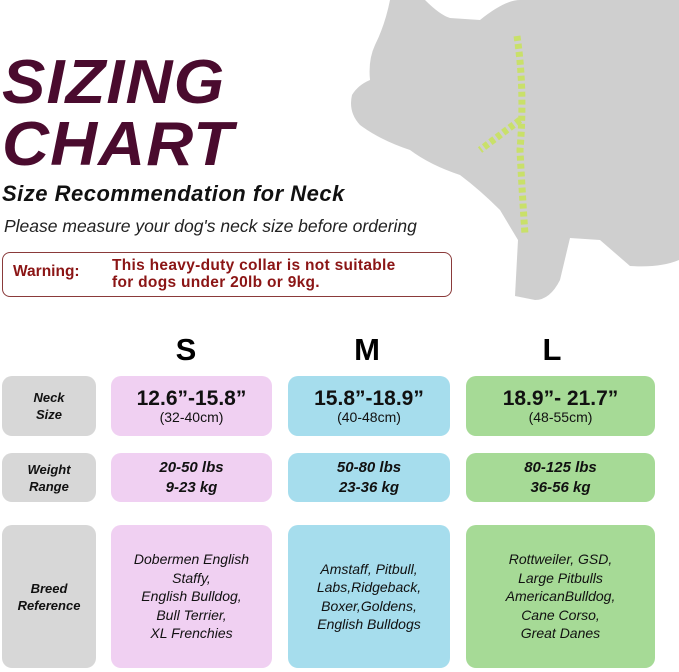 The height and width of the screenshot is (672, 679). What do you see at coordinates (186, 349) in the screenshot?
I see `size-header-s: S` at bounding box center [186, 349].